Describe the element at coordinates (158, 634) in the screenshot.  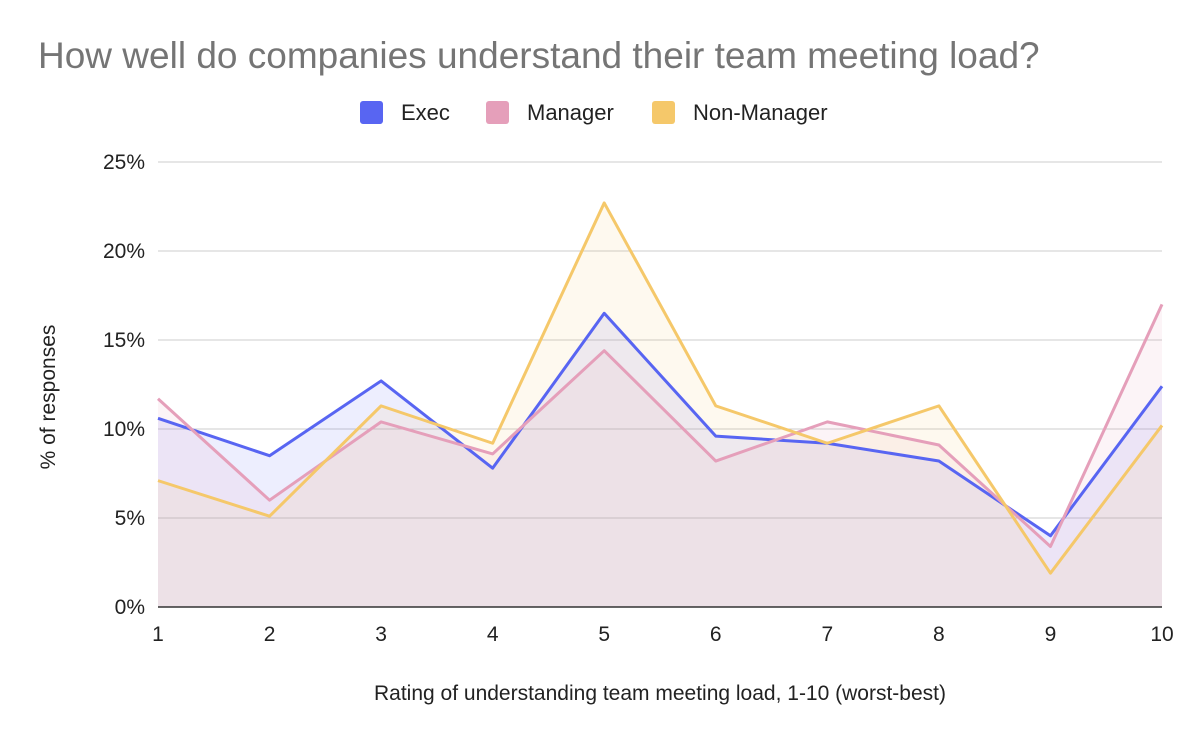
I see `x-tick-label: 1` at that location.